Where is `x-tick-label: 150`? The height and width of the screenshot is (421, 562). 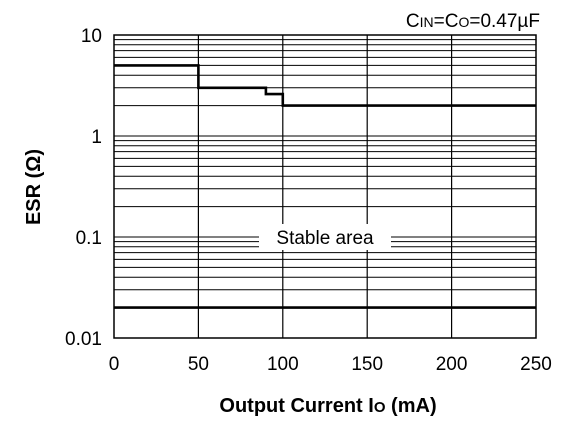
x-tick-label: 150 is located at coordinates (367, 364).